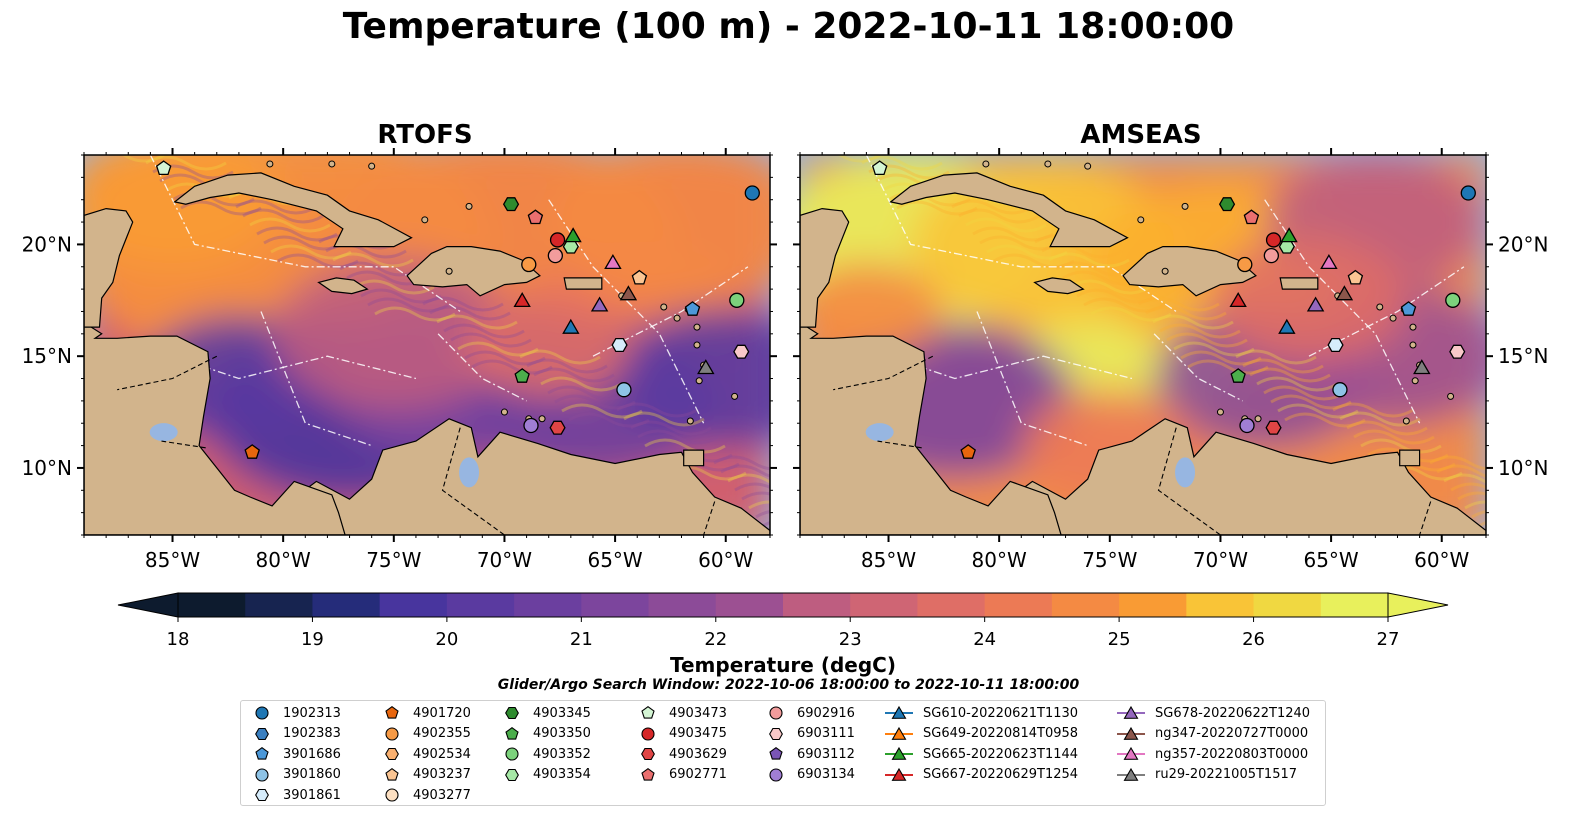 The image size is (1577, 826). What do you see at coordinates (426, 775) in the screenshot?
I see `legend-item: 4903237` at bounding box center [426, 775].